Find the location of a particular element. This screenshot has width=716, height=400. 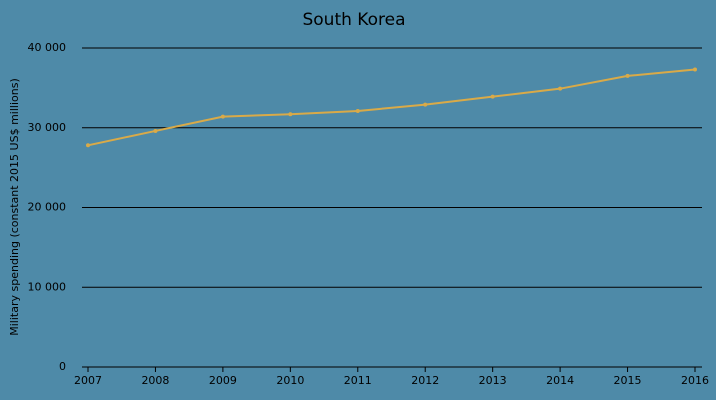

x-tick-label: 2012 is located at coordinates (425, 380).